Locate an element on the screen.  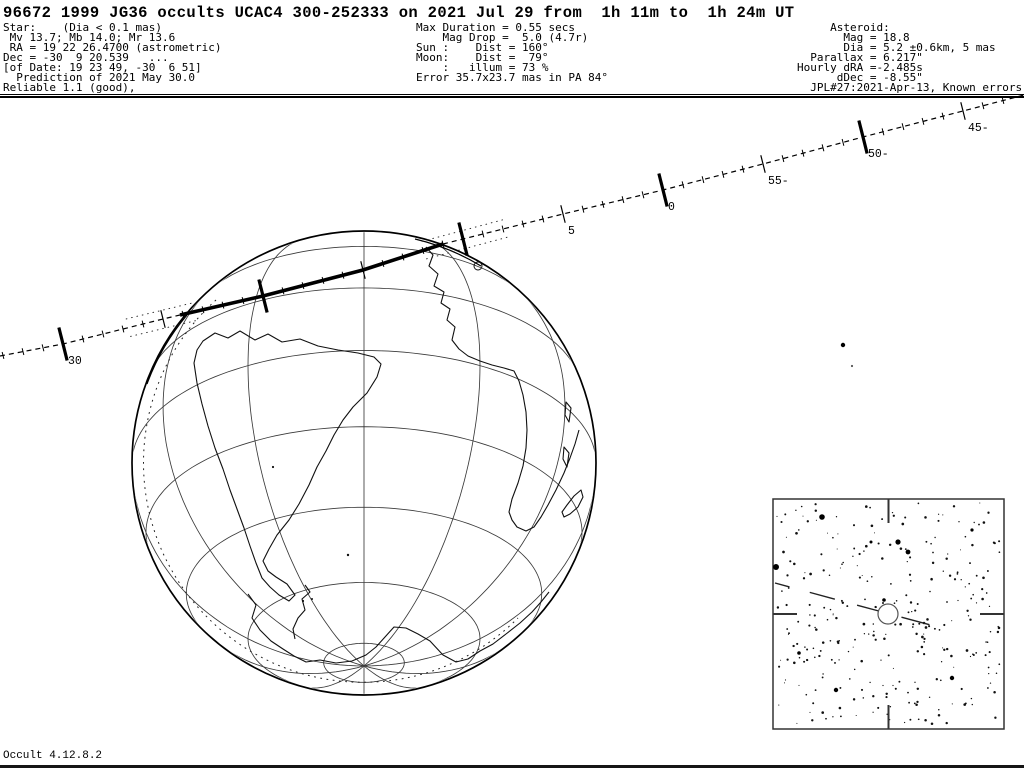
path-limit-limb-west is located at coordinates (167, 349).